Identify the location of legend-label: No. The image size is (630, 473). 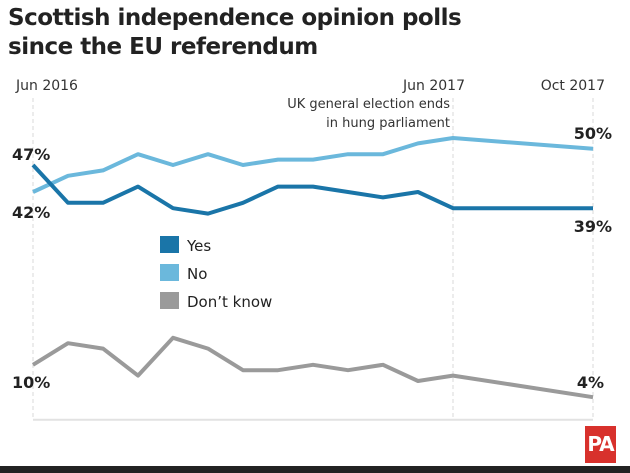
(197, 274).